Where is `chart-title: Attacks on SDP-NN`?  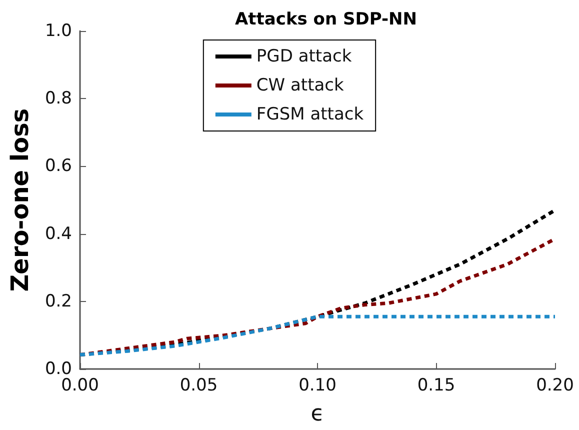
chart-title: Attacks on SDP-NN is located at coordinates (326, 20).